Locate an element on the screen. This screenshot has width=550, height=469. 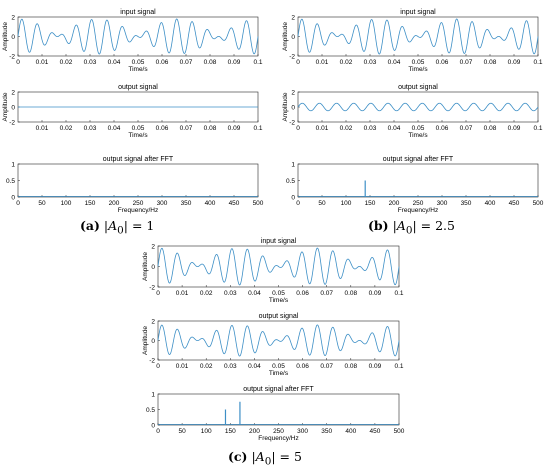
x-tick-label: 500 is located at coordinates (258, 203).